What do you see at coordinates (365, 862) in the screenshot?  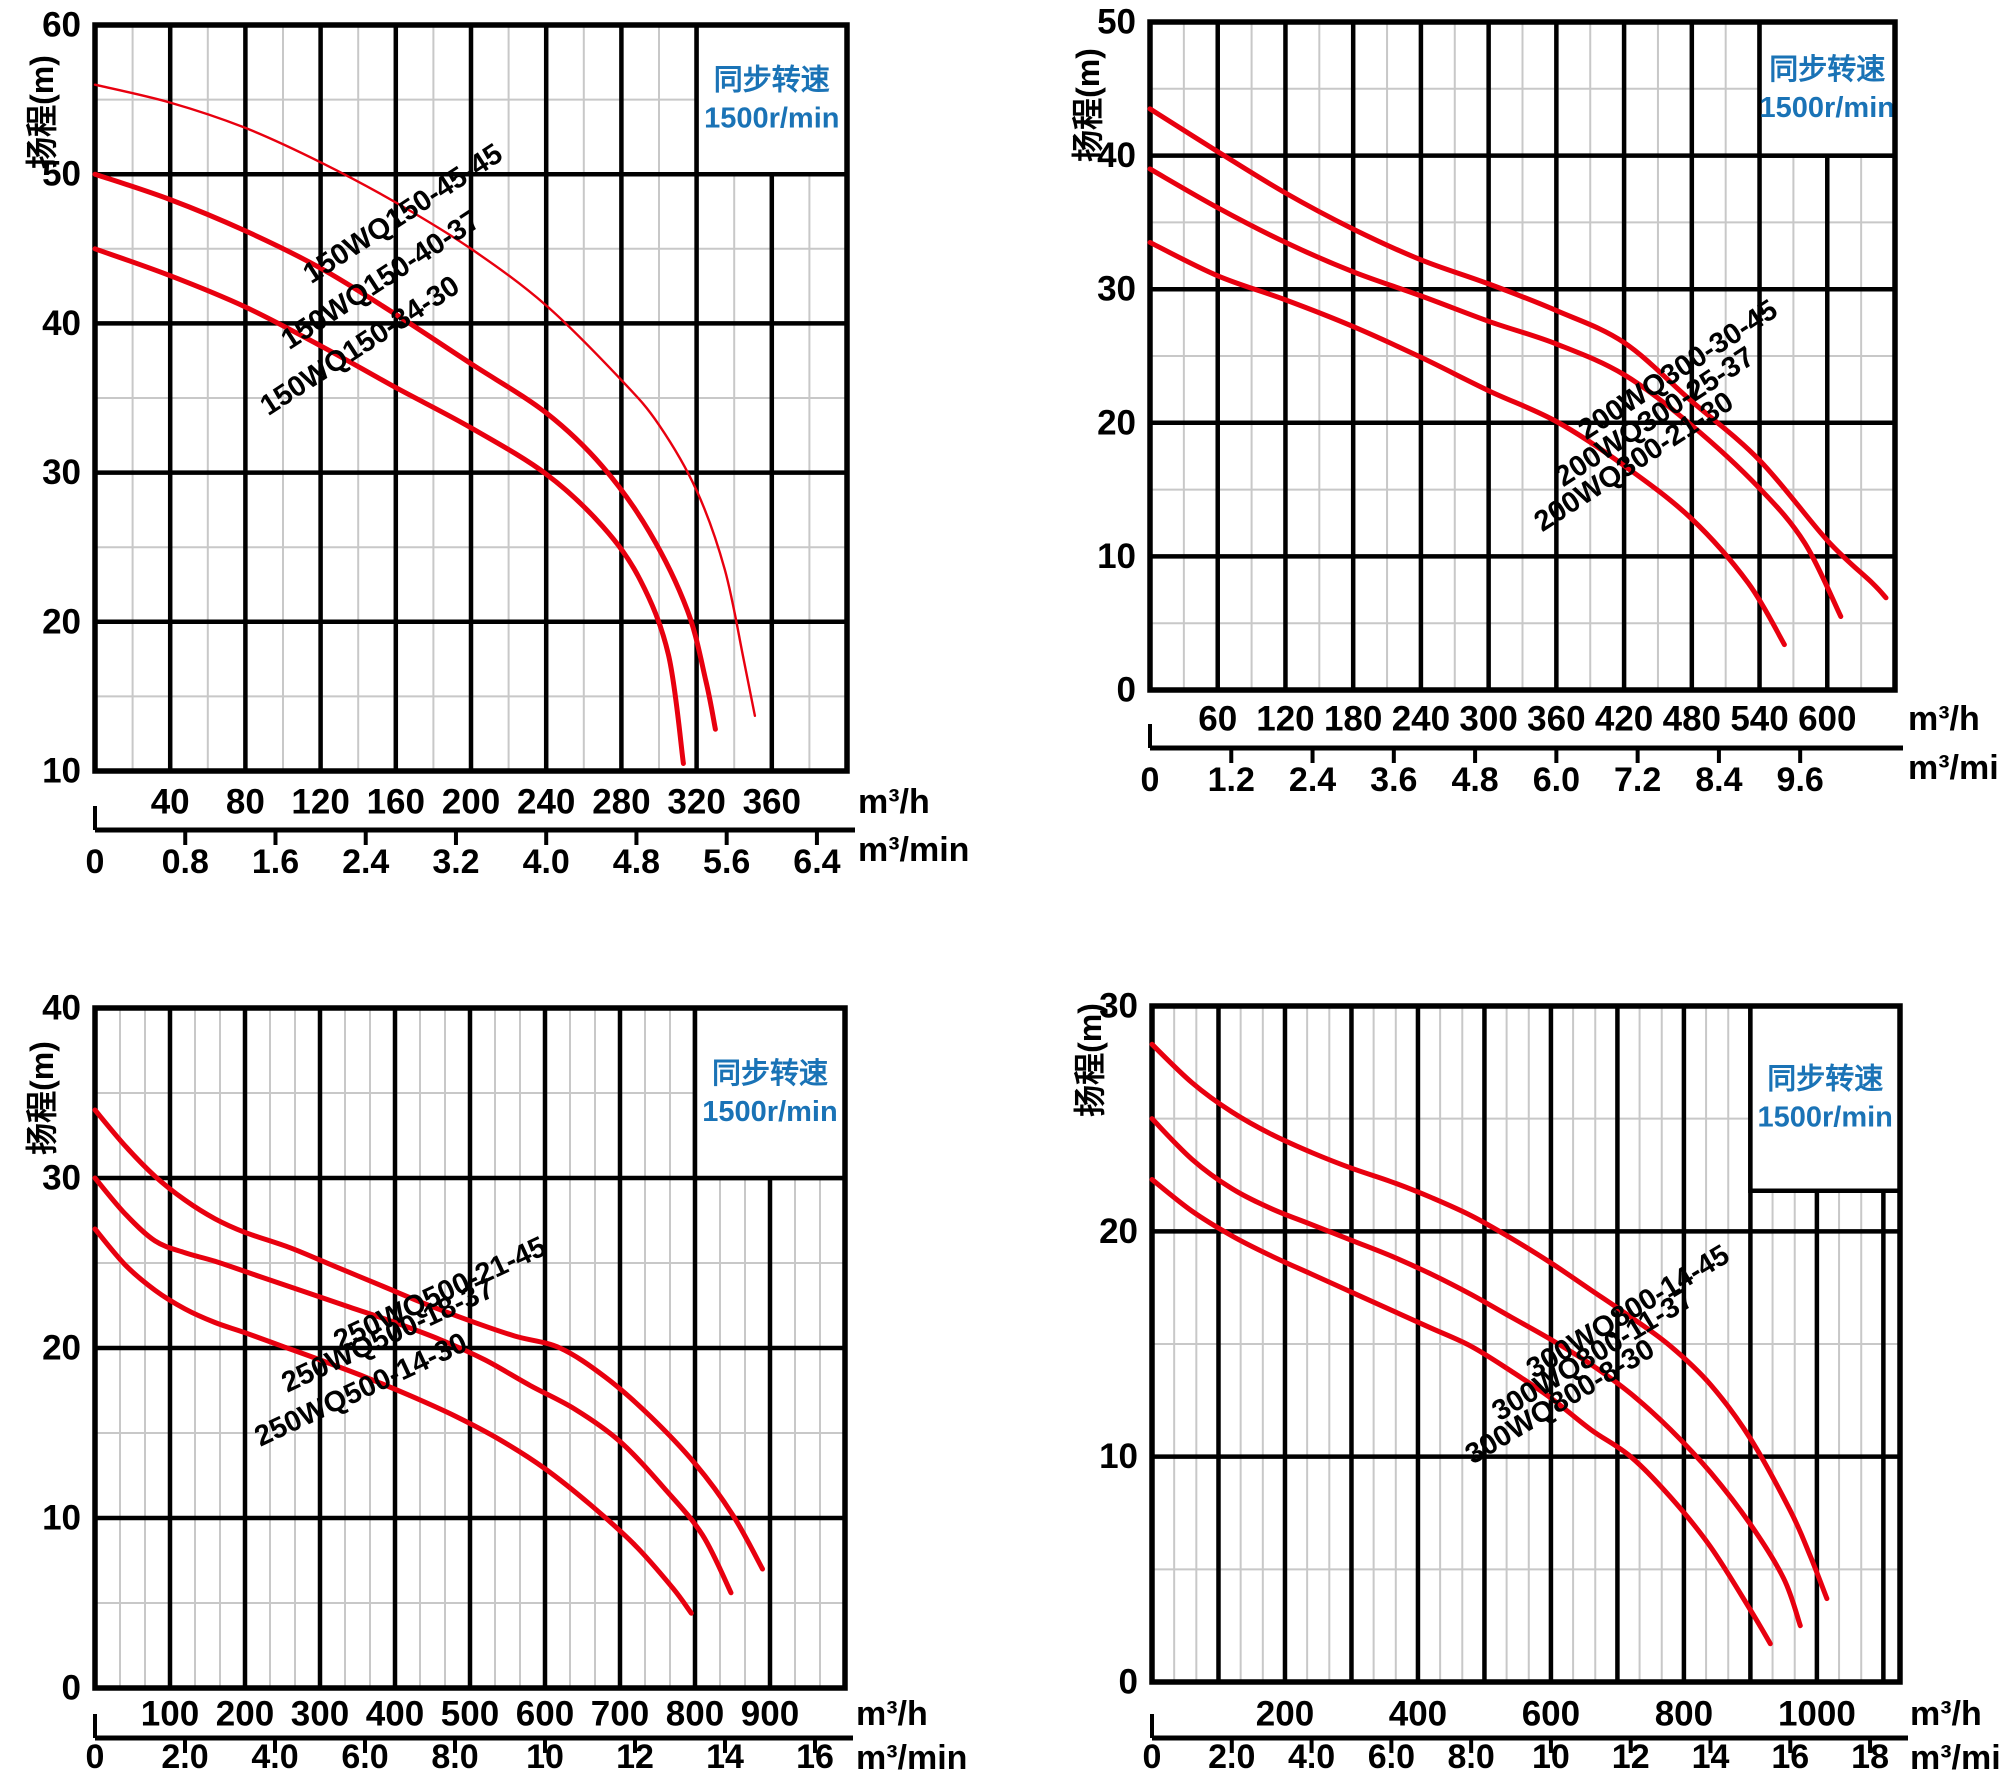 I see `x-tick-label-m3min: 2.4` at bounding box center [365, 862].